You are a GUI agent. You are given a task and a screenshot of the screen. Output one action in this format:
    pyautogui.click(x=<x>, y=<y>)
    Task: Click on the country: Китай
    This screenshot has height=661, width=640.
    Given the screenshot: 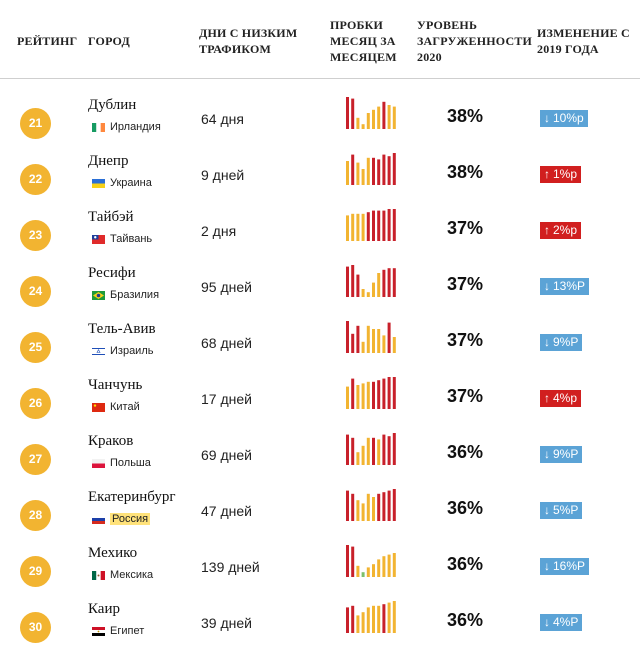 What is the action you would take?
    pyautogui.click(x=116, y=407)
    